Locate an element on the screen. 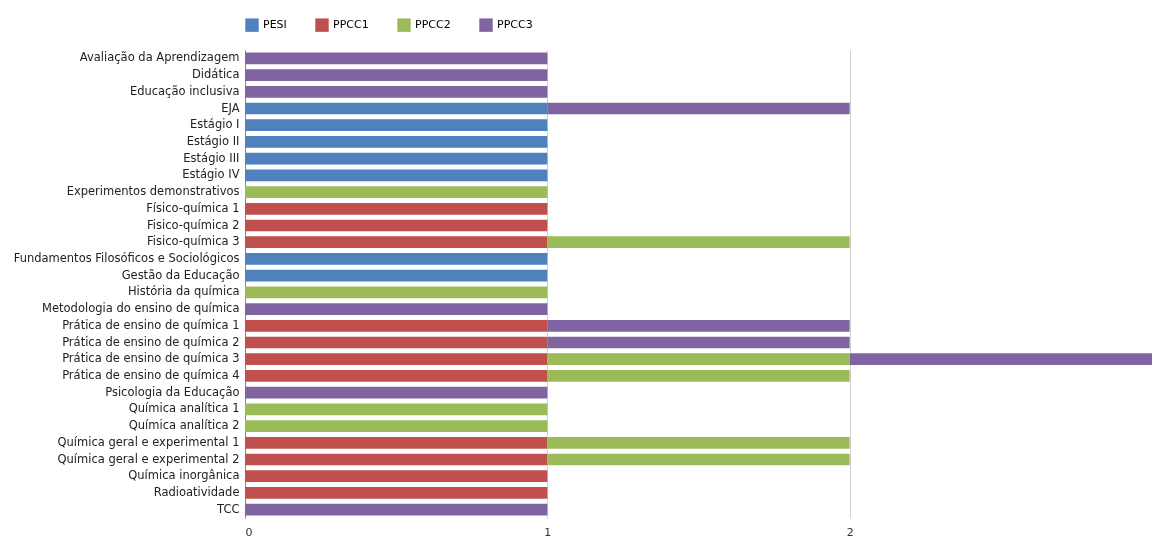  x-tick-label: 0 is located at coordinates (249, 532).